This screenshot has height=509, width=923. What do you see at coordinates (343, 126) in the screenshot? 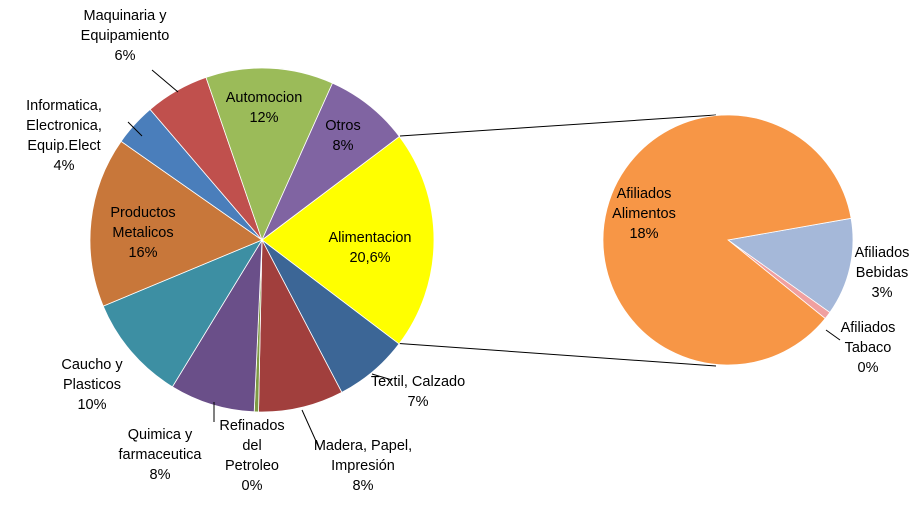
I see `category-label: Otros` at bounding box center [343, 126].